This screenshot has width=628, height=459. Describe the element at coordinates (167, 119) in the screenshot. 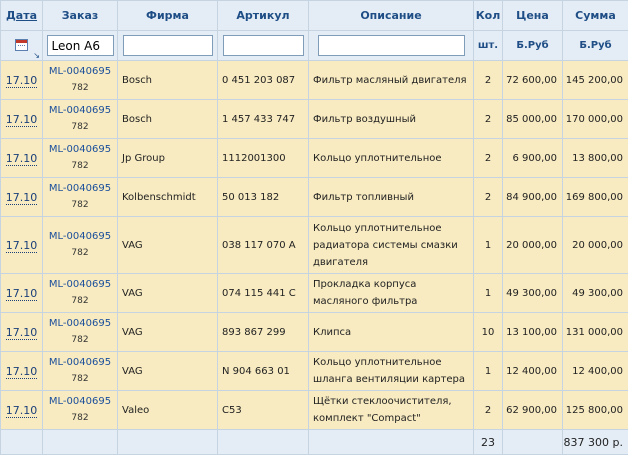

I see `cell-firm: Bosch` at that location.